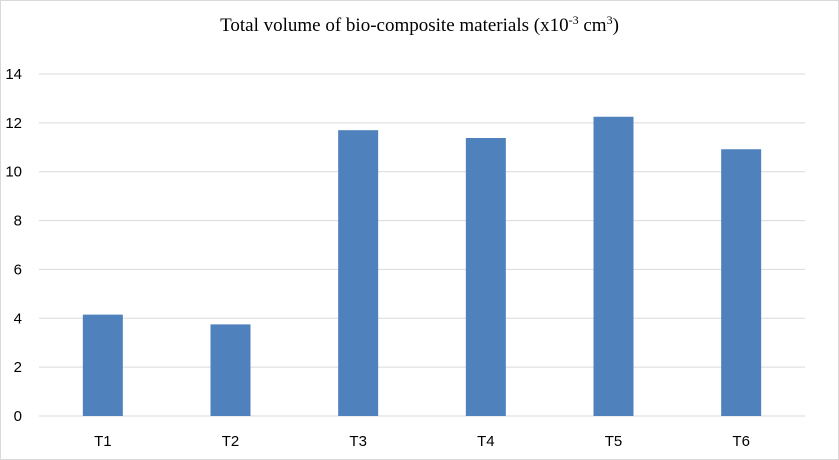  Describe the element at coordinates (103, 441) in the screenshot. I see `x-tick-label: T1` at that location.